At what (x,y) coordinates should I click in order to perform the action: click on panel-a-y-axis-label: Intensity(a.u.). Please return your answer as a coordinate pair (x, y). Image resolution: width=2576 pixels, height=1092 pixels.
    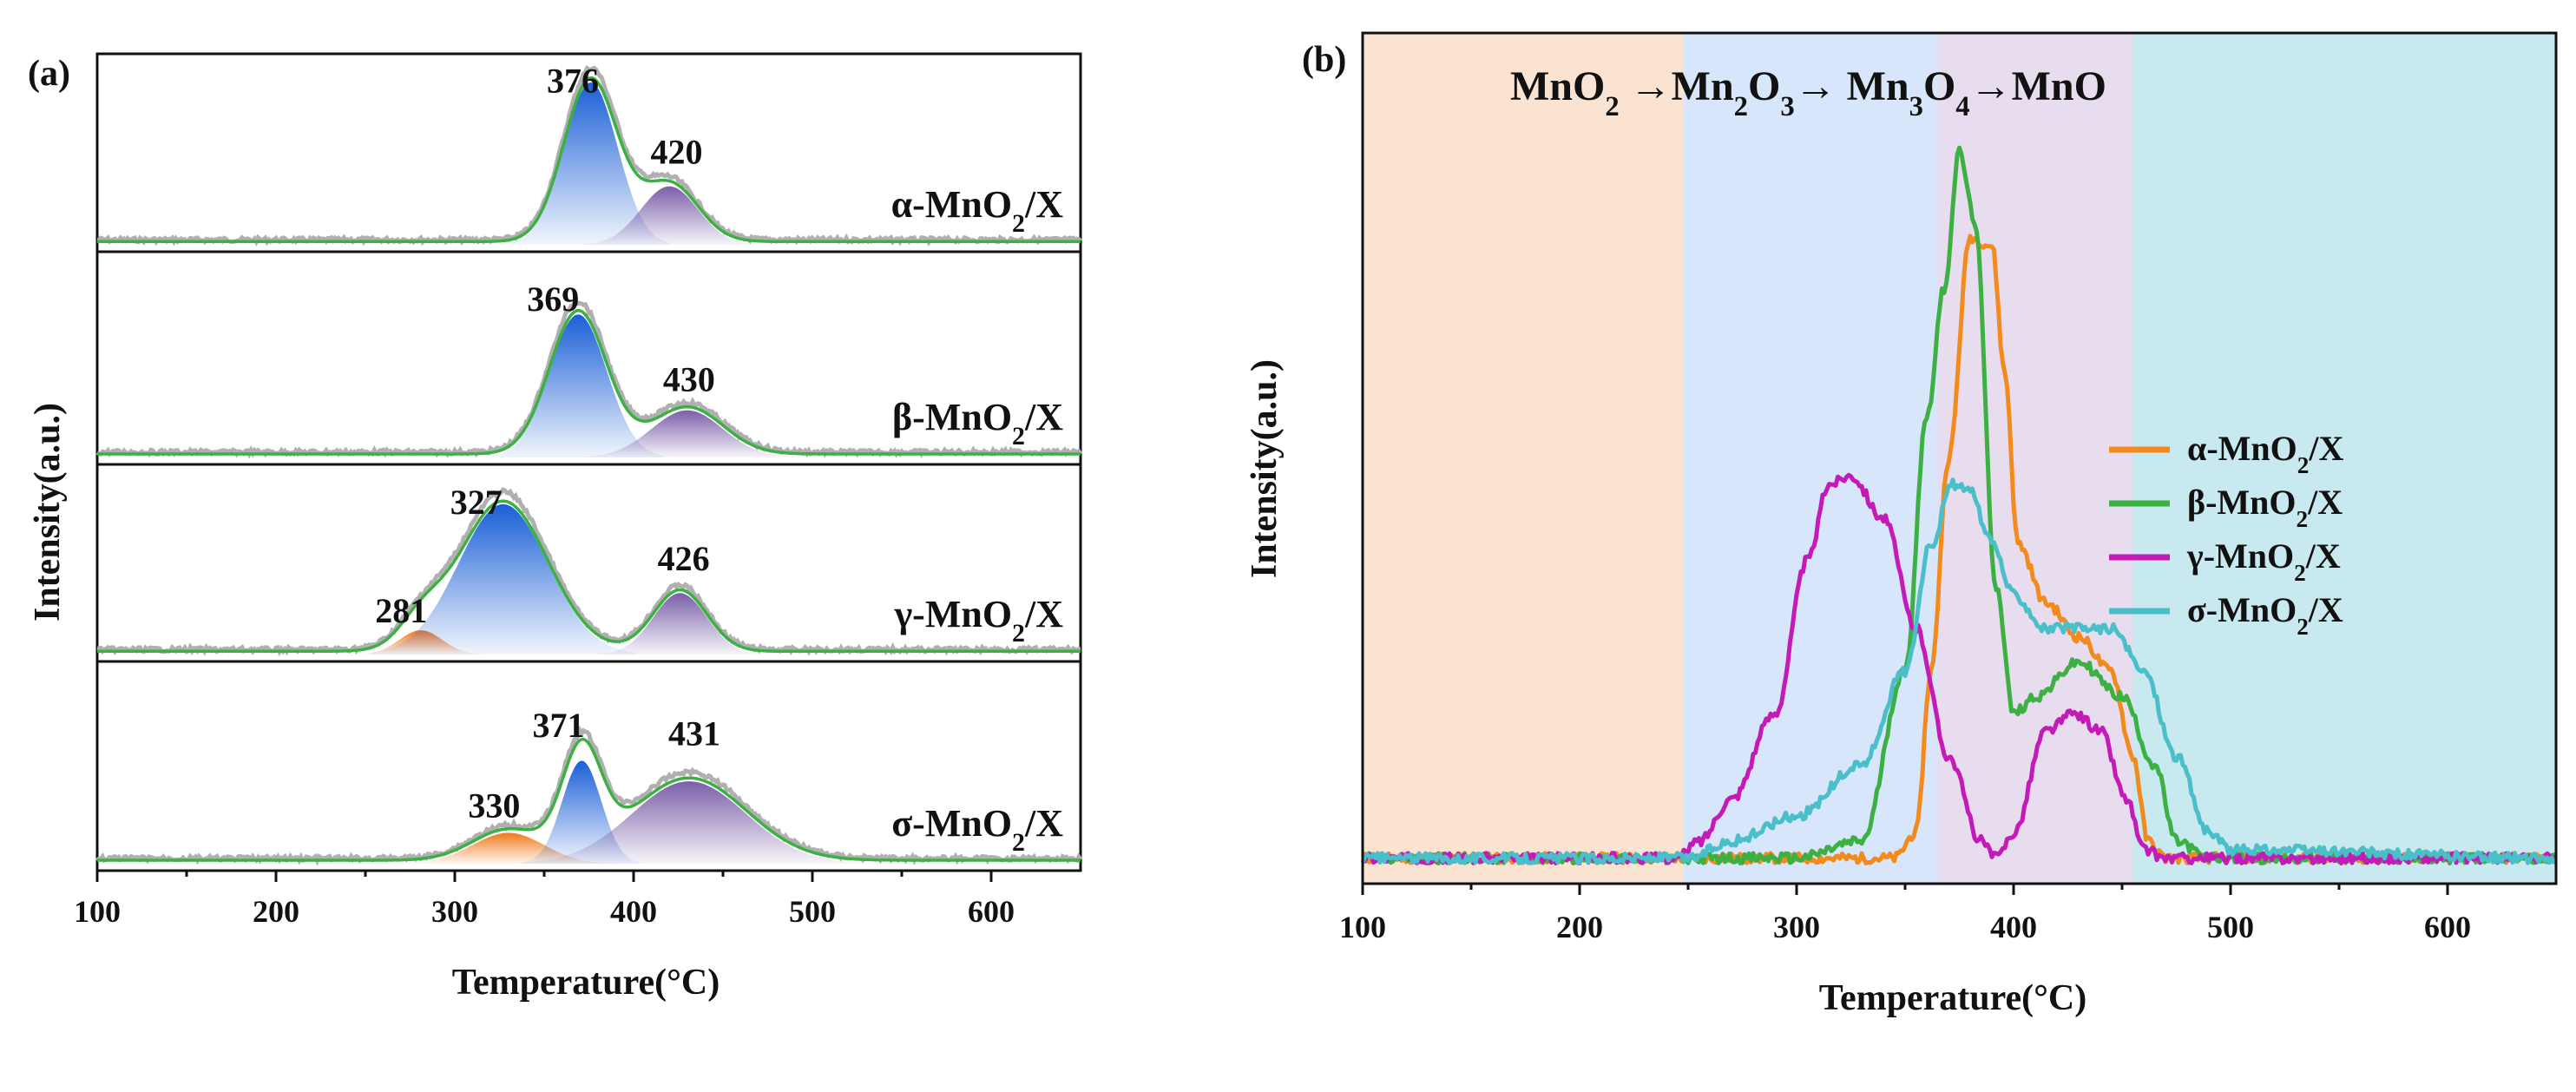
    Looking at the image, I should click on (48, 512).